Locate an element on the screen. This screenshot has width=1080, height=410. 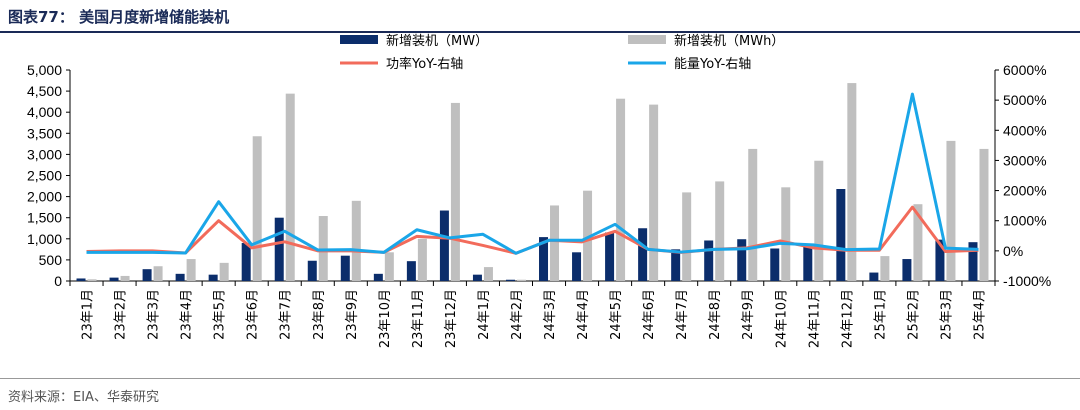
category-label: 23年12月 is located at coordinates (451, 318).